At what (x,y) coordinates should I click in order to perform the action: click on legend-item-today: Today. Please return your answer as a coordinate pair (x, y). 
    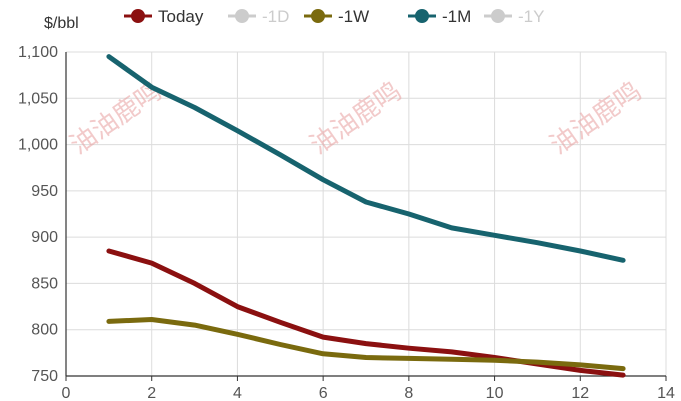
    Looking at the image, I should click on (164, 16).